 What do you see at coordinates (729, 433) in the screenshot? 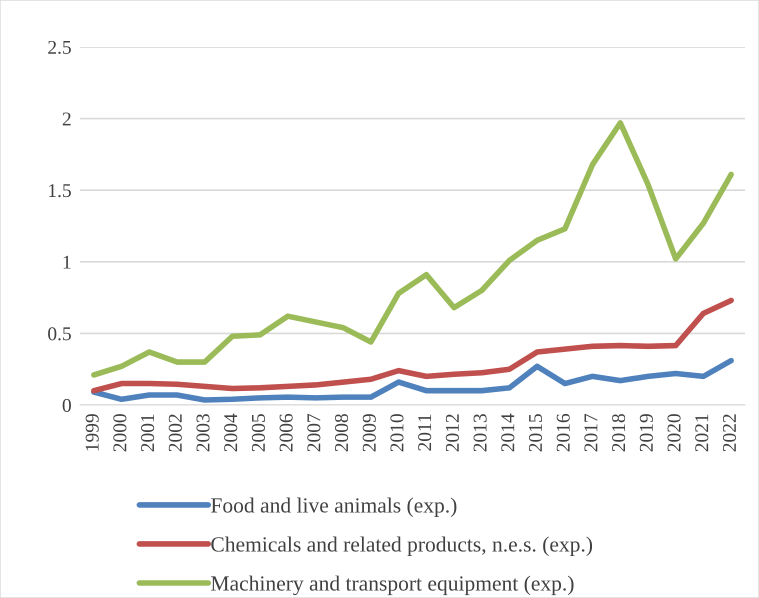
I see `x-tick-label: 2022` at bounding box center [729, 433].